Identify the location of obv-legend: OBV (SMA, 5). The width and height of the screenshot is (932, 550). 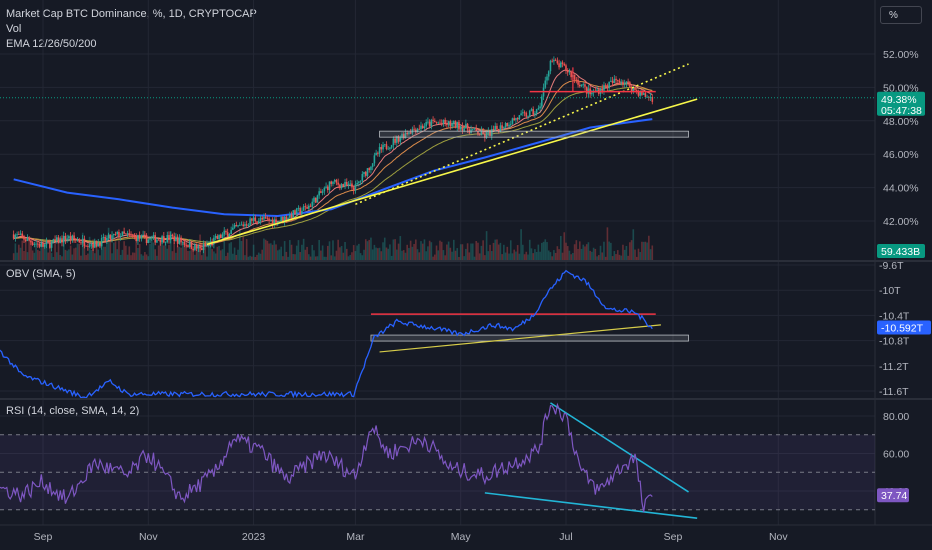
(41, 274).